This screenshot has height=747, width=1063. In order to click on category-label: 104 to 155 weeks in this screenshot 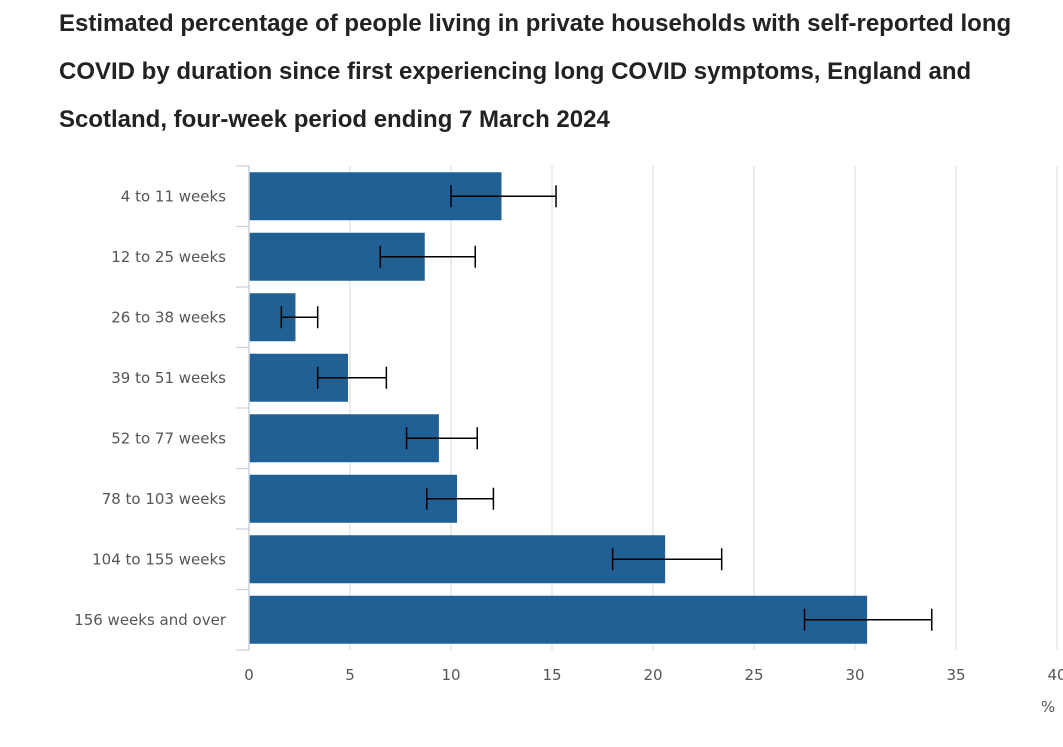, I will do `click(159, 559)`.